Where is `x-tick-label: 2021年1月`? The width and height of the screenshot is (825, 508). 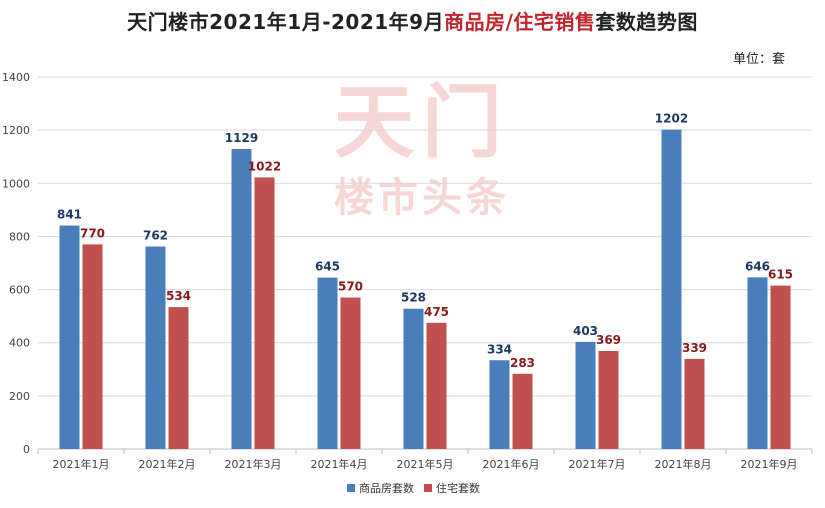
x-tick-label: 2021年1月 is located at coordinates (81, 464).